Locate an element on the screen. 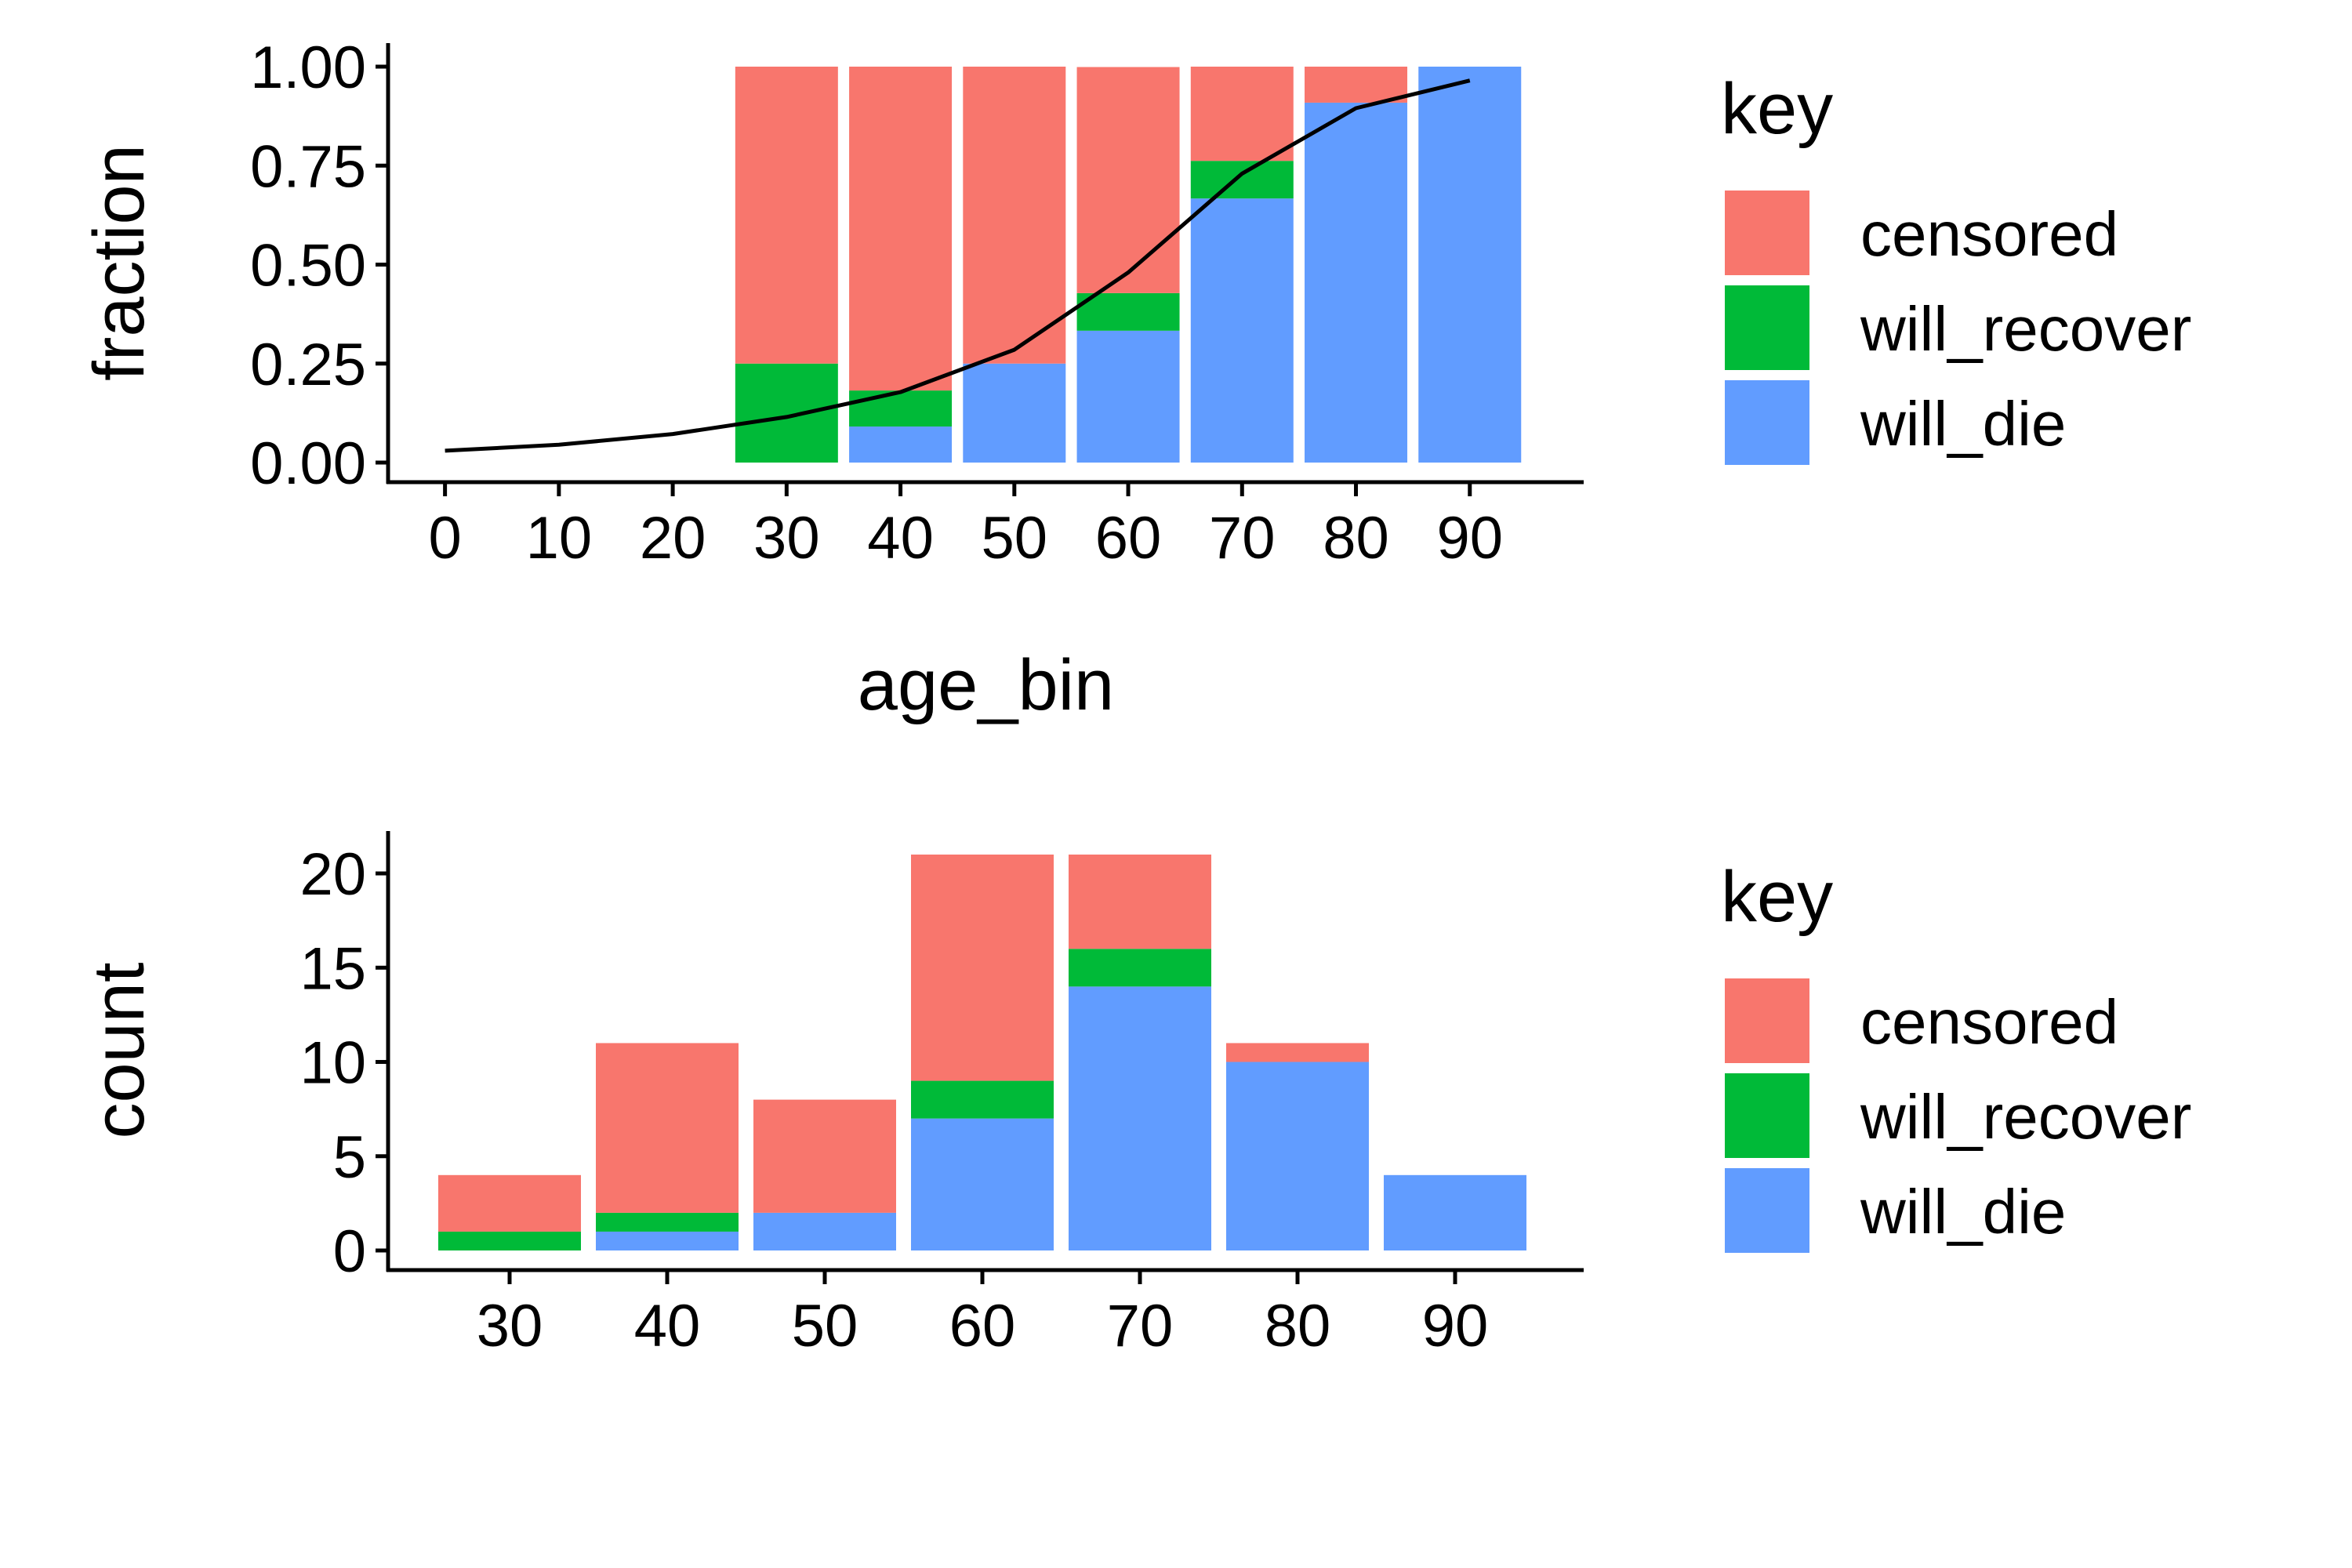  count-y-tick-label: 10 is located at coordinates (332, 1063).